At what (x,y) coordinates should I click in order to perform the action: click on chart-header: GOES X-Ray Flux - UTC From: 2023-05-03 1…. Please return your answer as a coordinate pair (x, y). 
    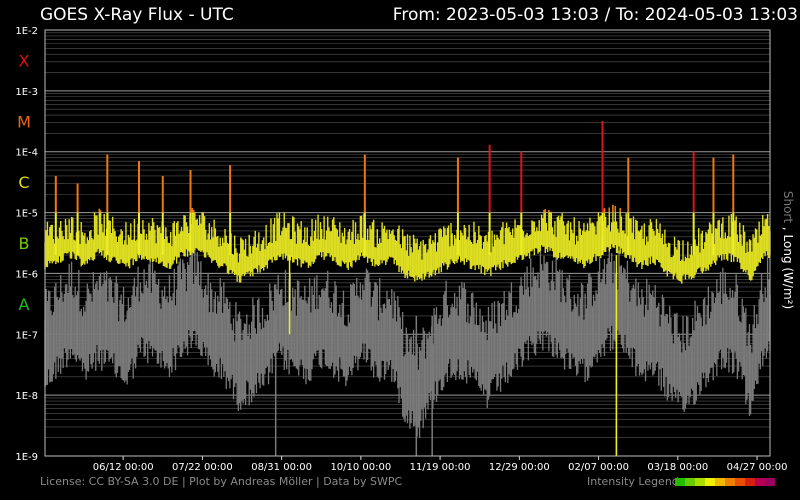
    Looking at the image, I should click on (400, 15).